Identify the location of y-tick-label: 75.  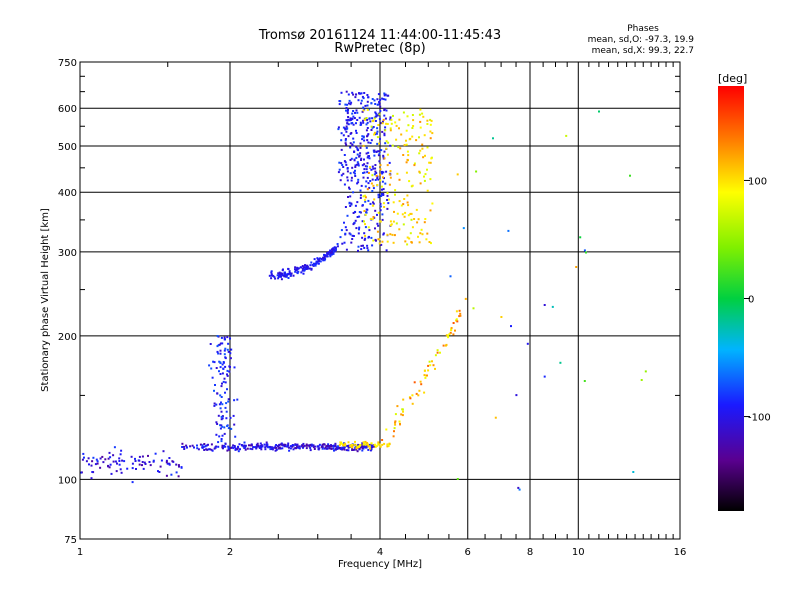
(70, 540).